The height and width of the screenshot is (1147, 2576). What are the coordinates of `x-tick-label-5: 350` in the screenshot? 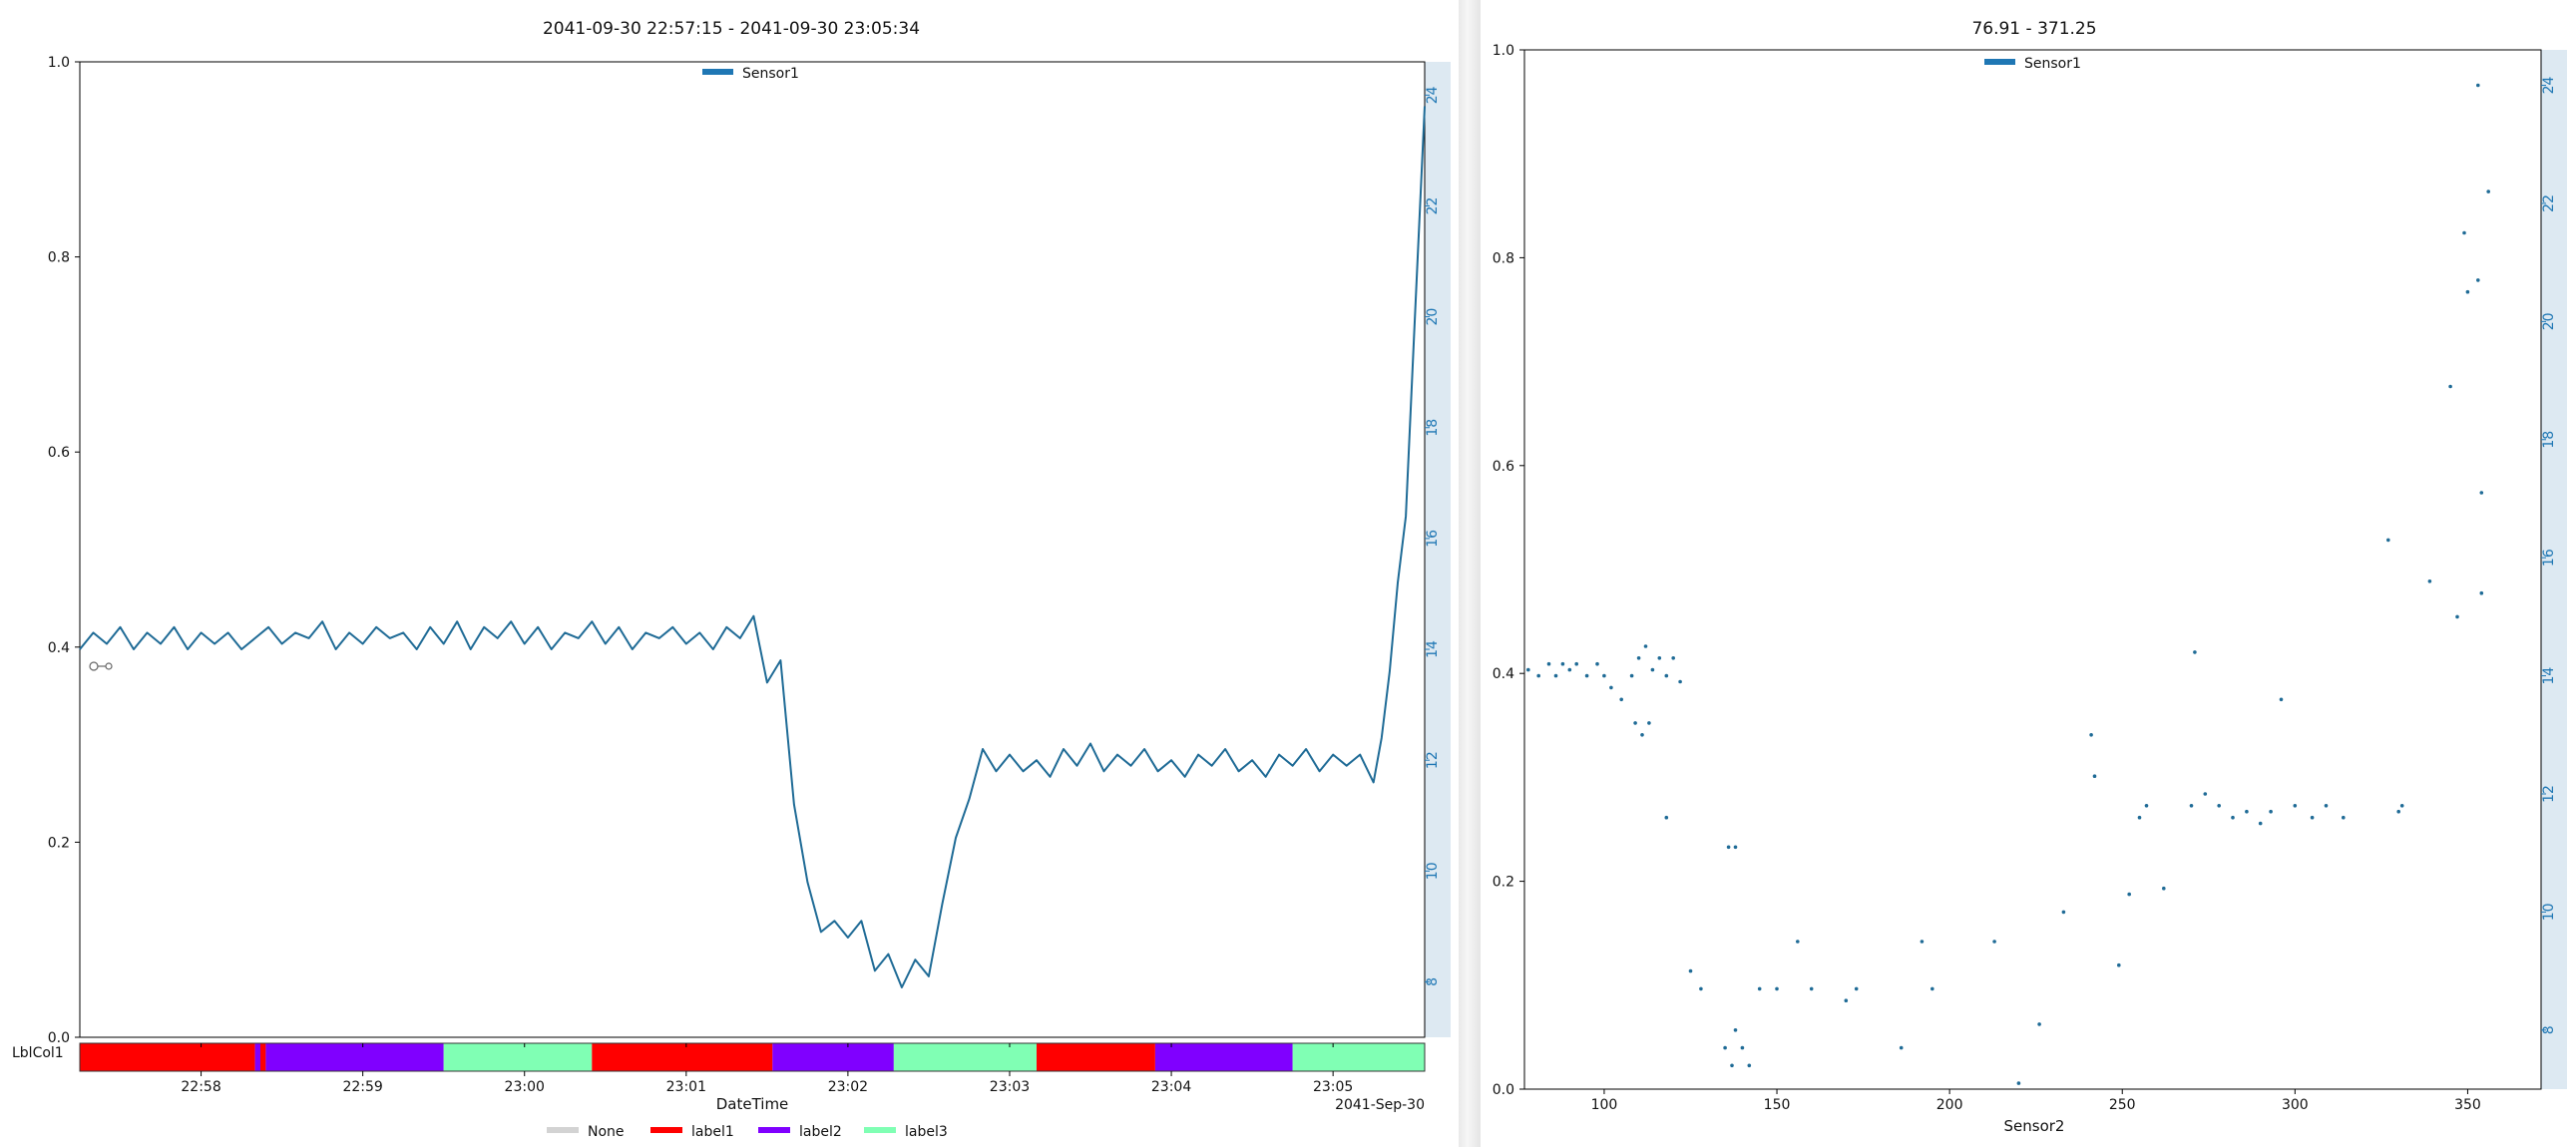 It's located at (2467, 1105).